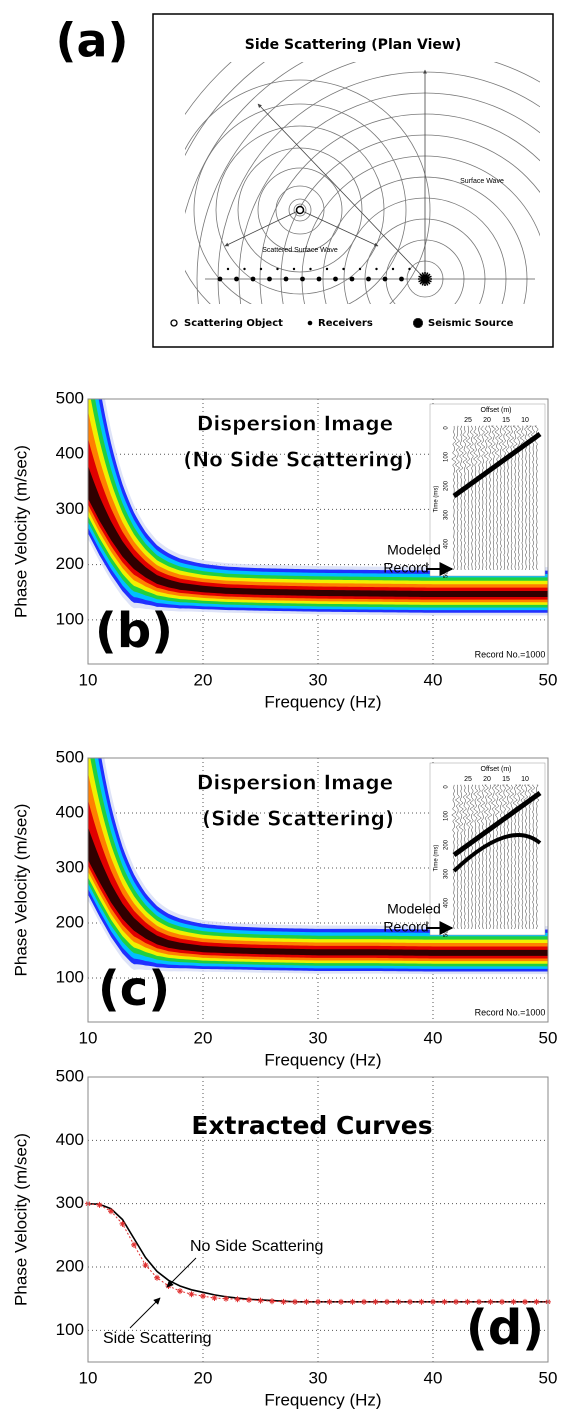  What do you see at coordinates (174, 323) in the screenshot?
I see `legend-icon` at bounding box center [174, 323].